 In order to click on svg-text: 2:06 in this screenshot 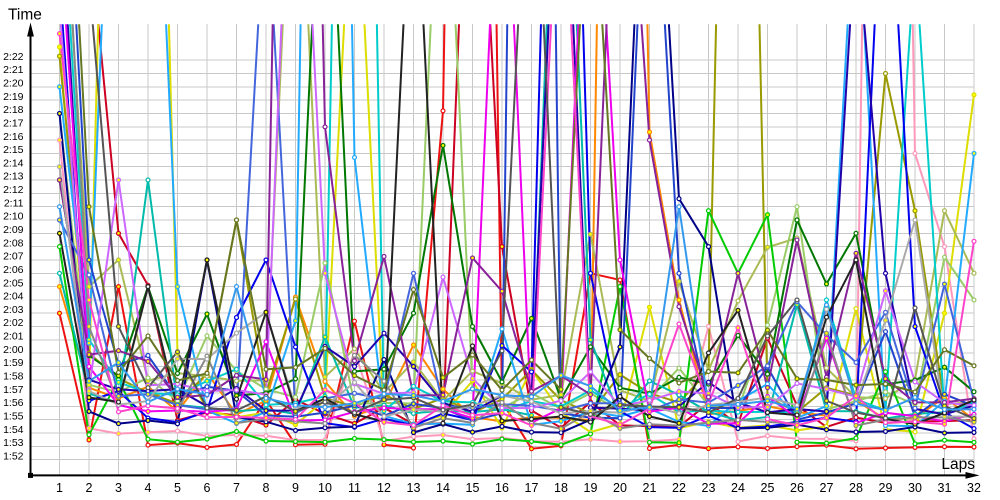, I will do `click(13, 270)`.